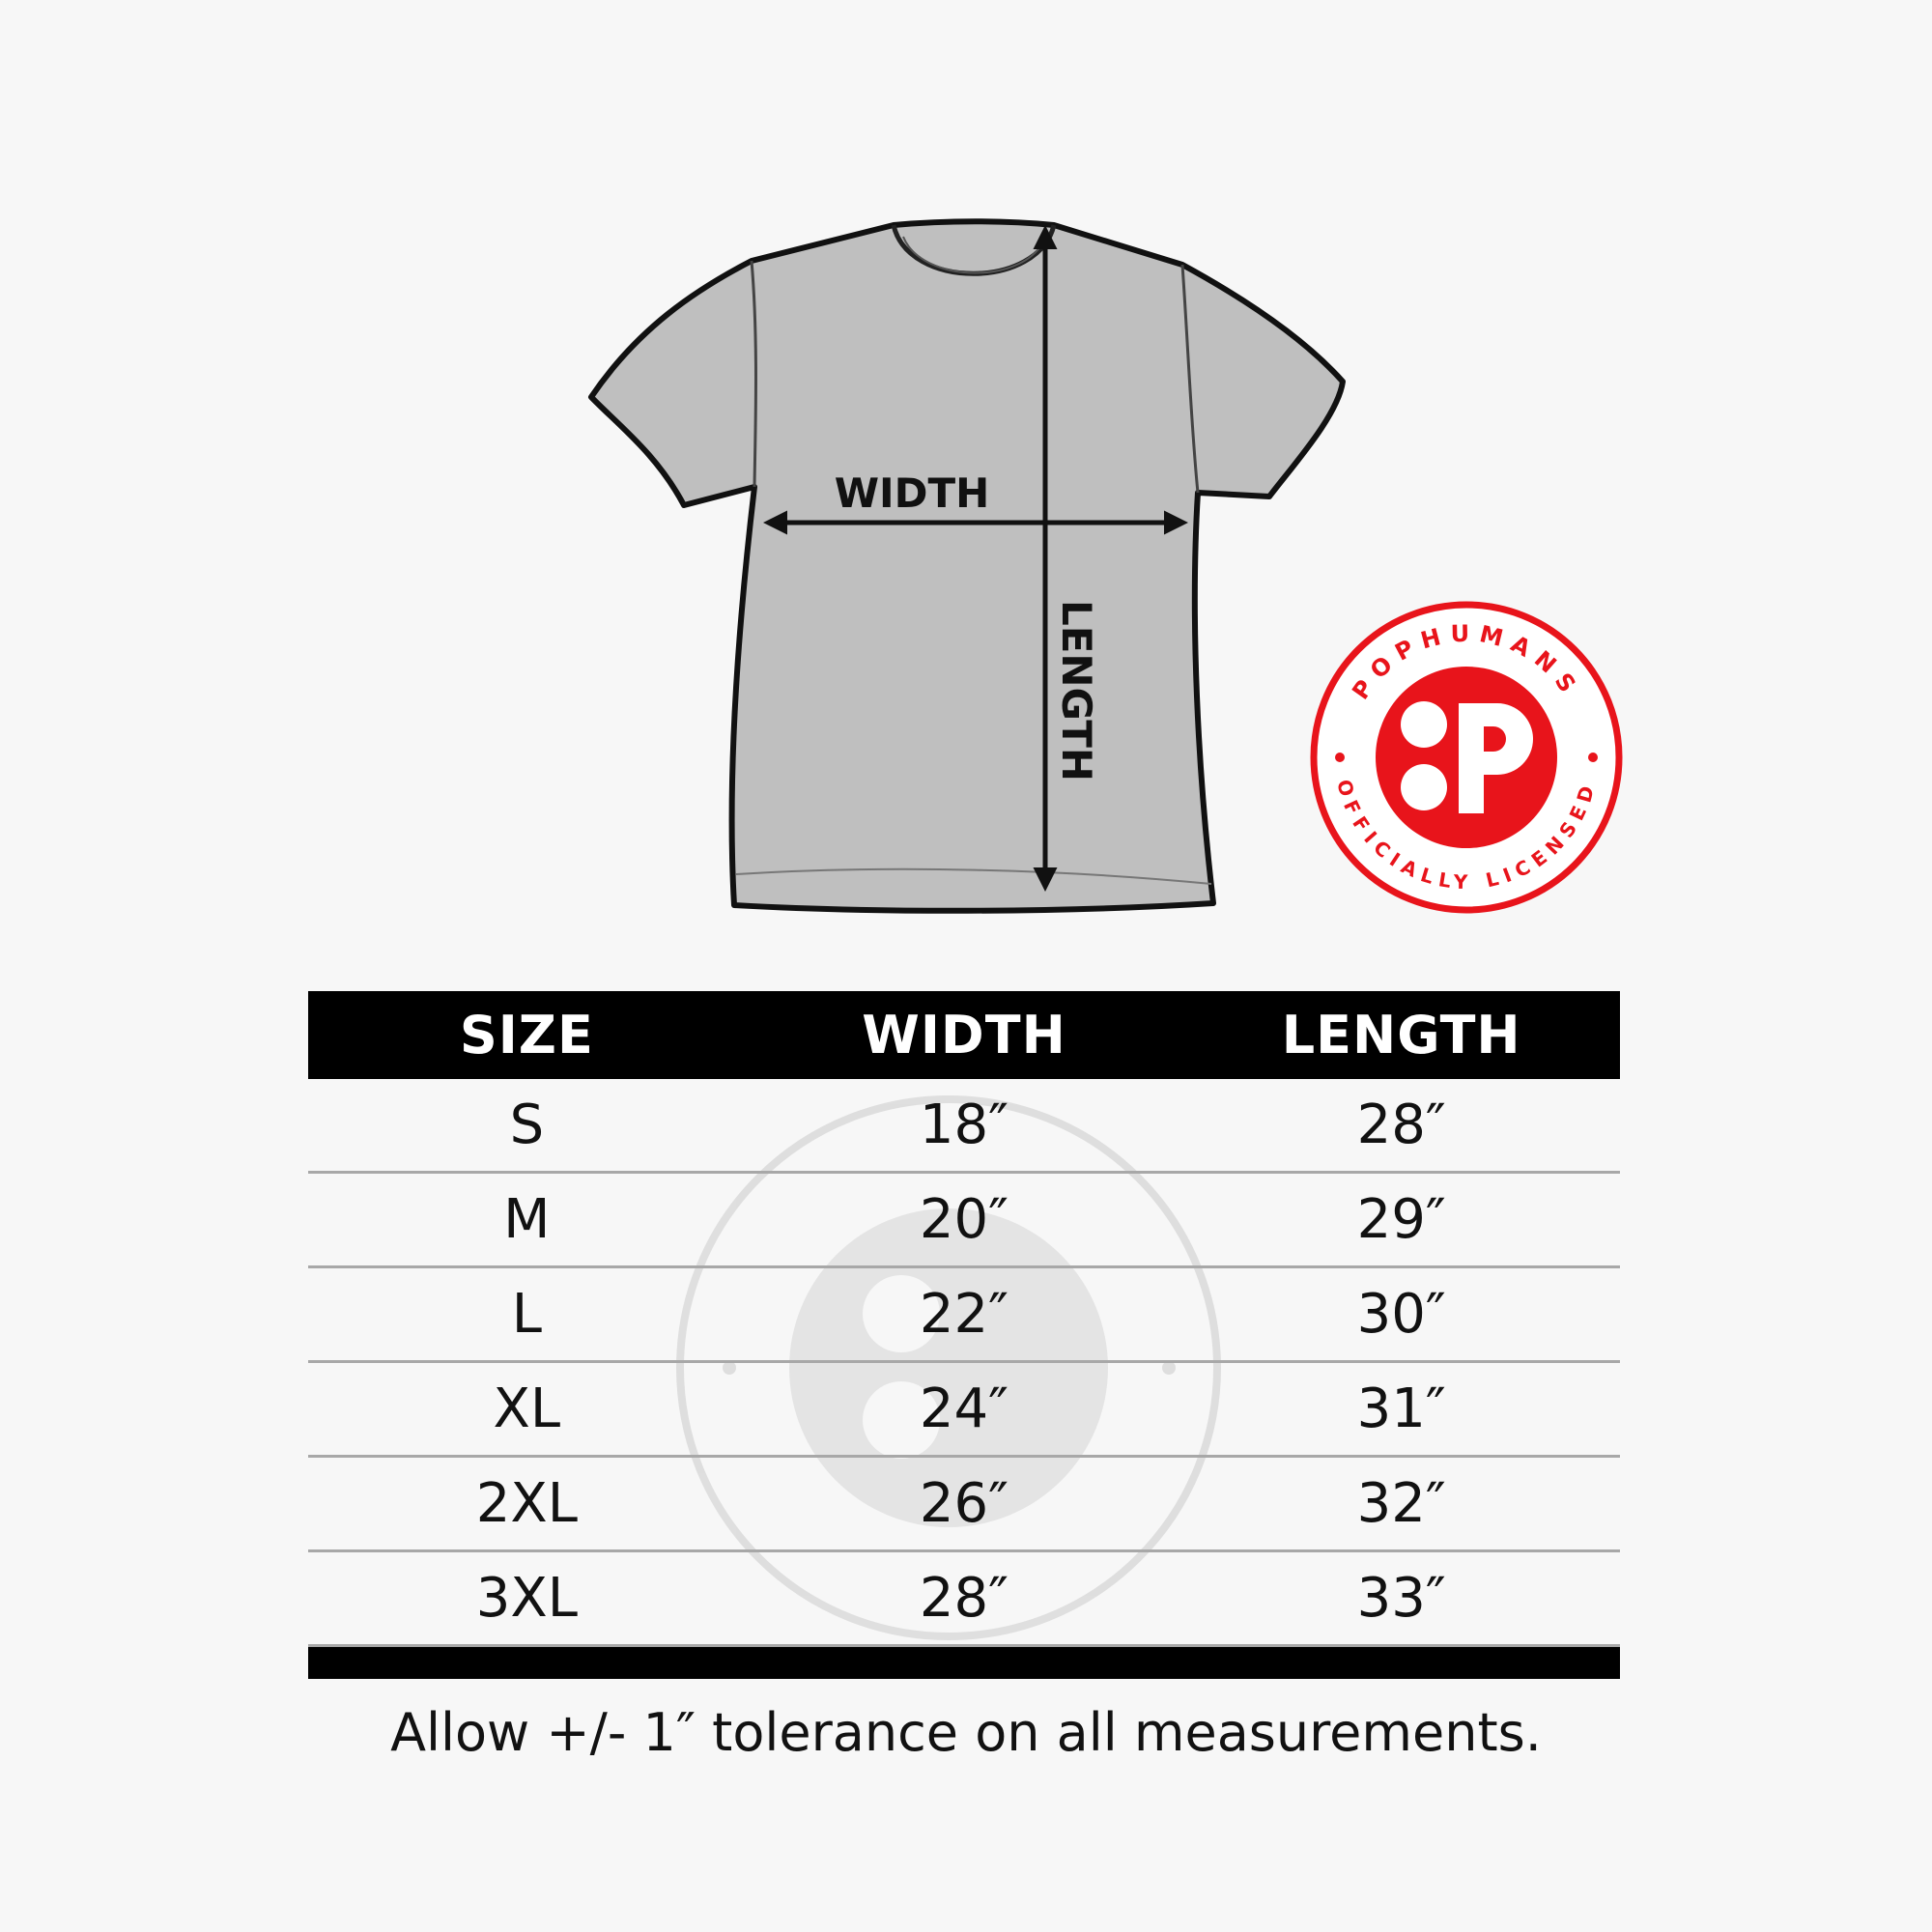 This screenshot has height=1932, width=1932. Describe the element at coordinates (526, 1598) in the screenshot. I see `size-cell: 3XL` at that location.